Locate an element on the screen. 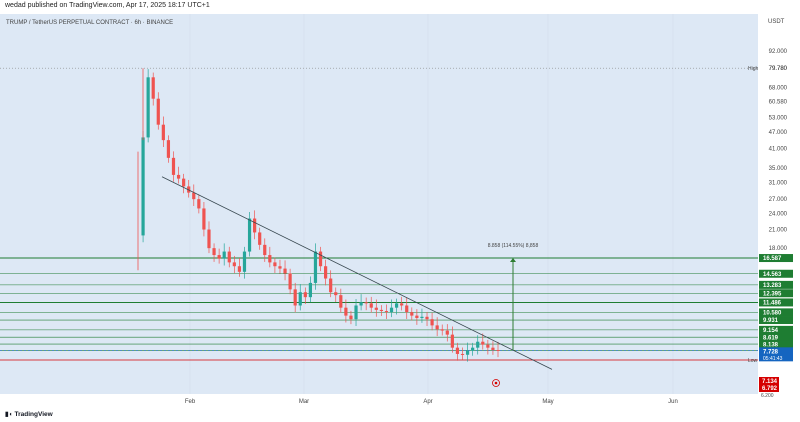 The height and width of the screenshot is (422, 800). y-tick-label: 60.580 is located at coordinates (778, 102).